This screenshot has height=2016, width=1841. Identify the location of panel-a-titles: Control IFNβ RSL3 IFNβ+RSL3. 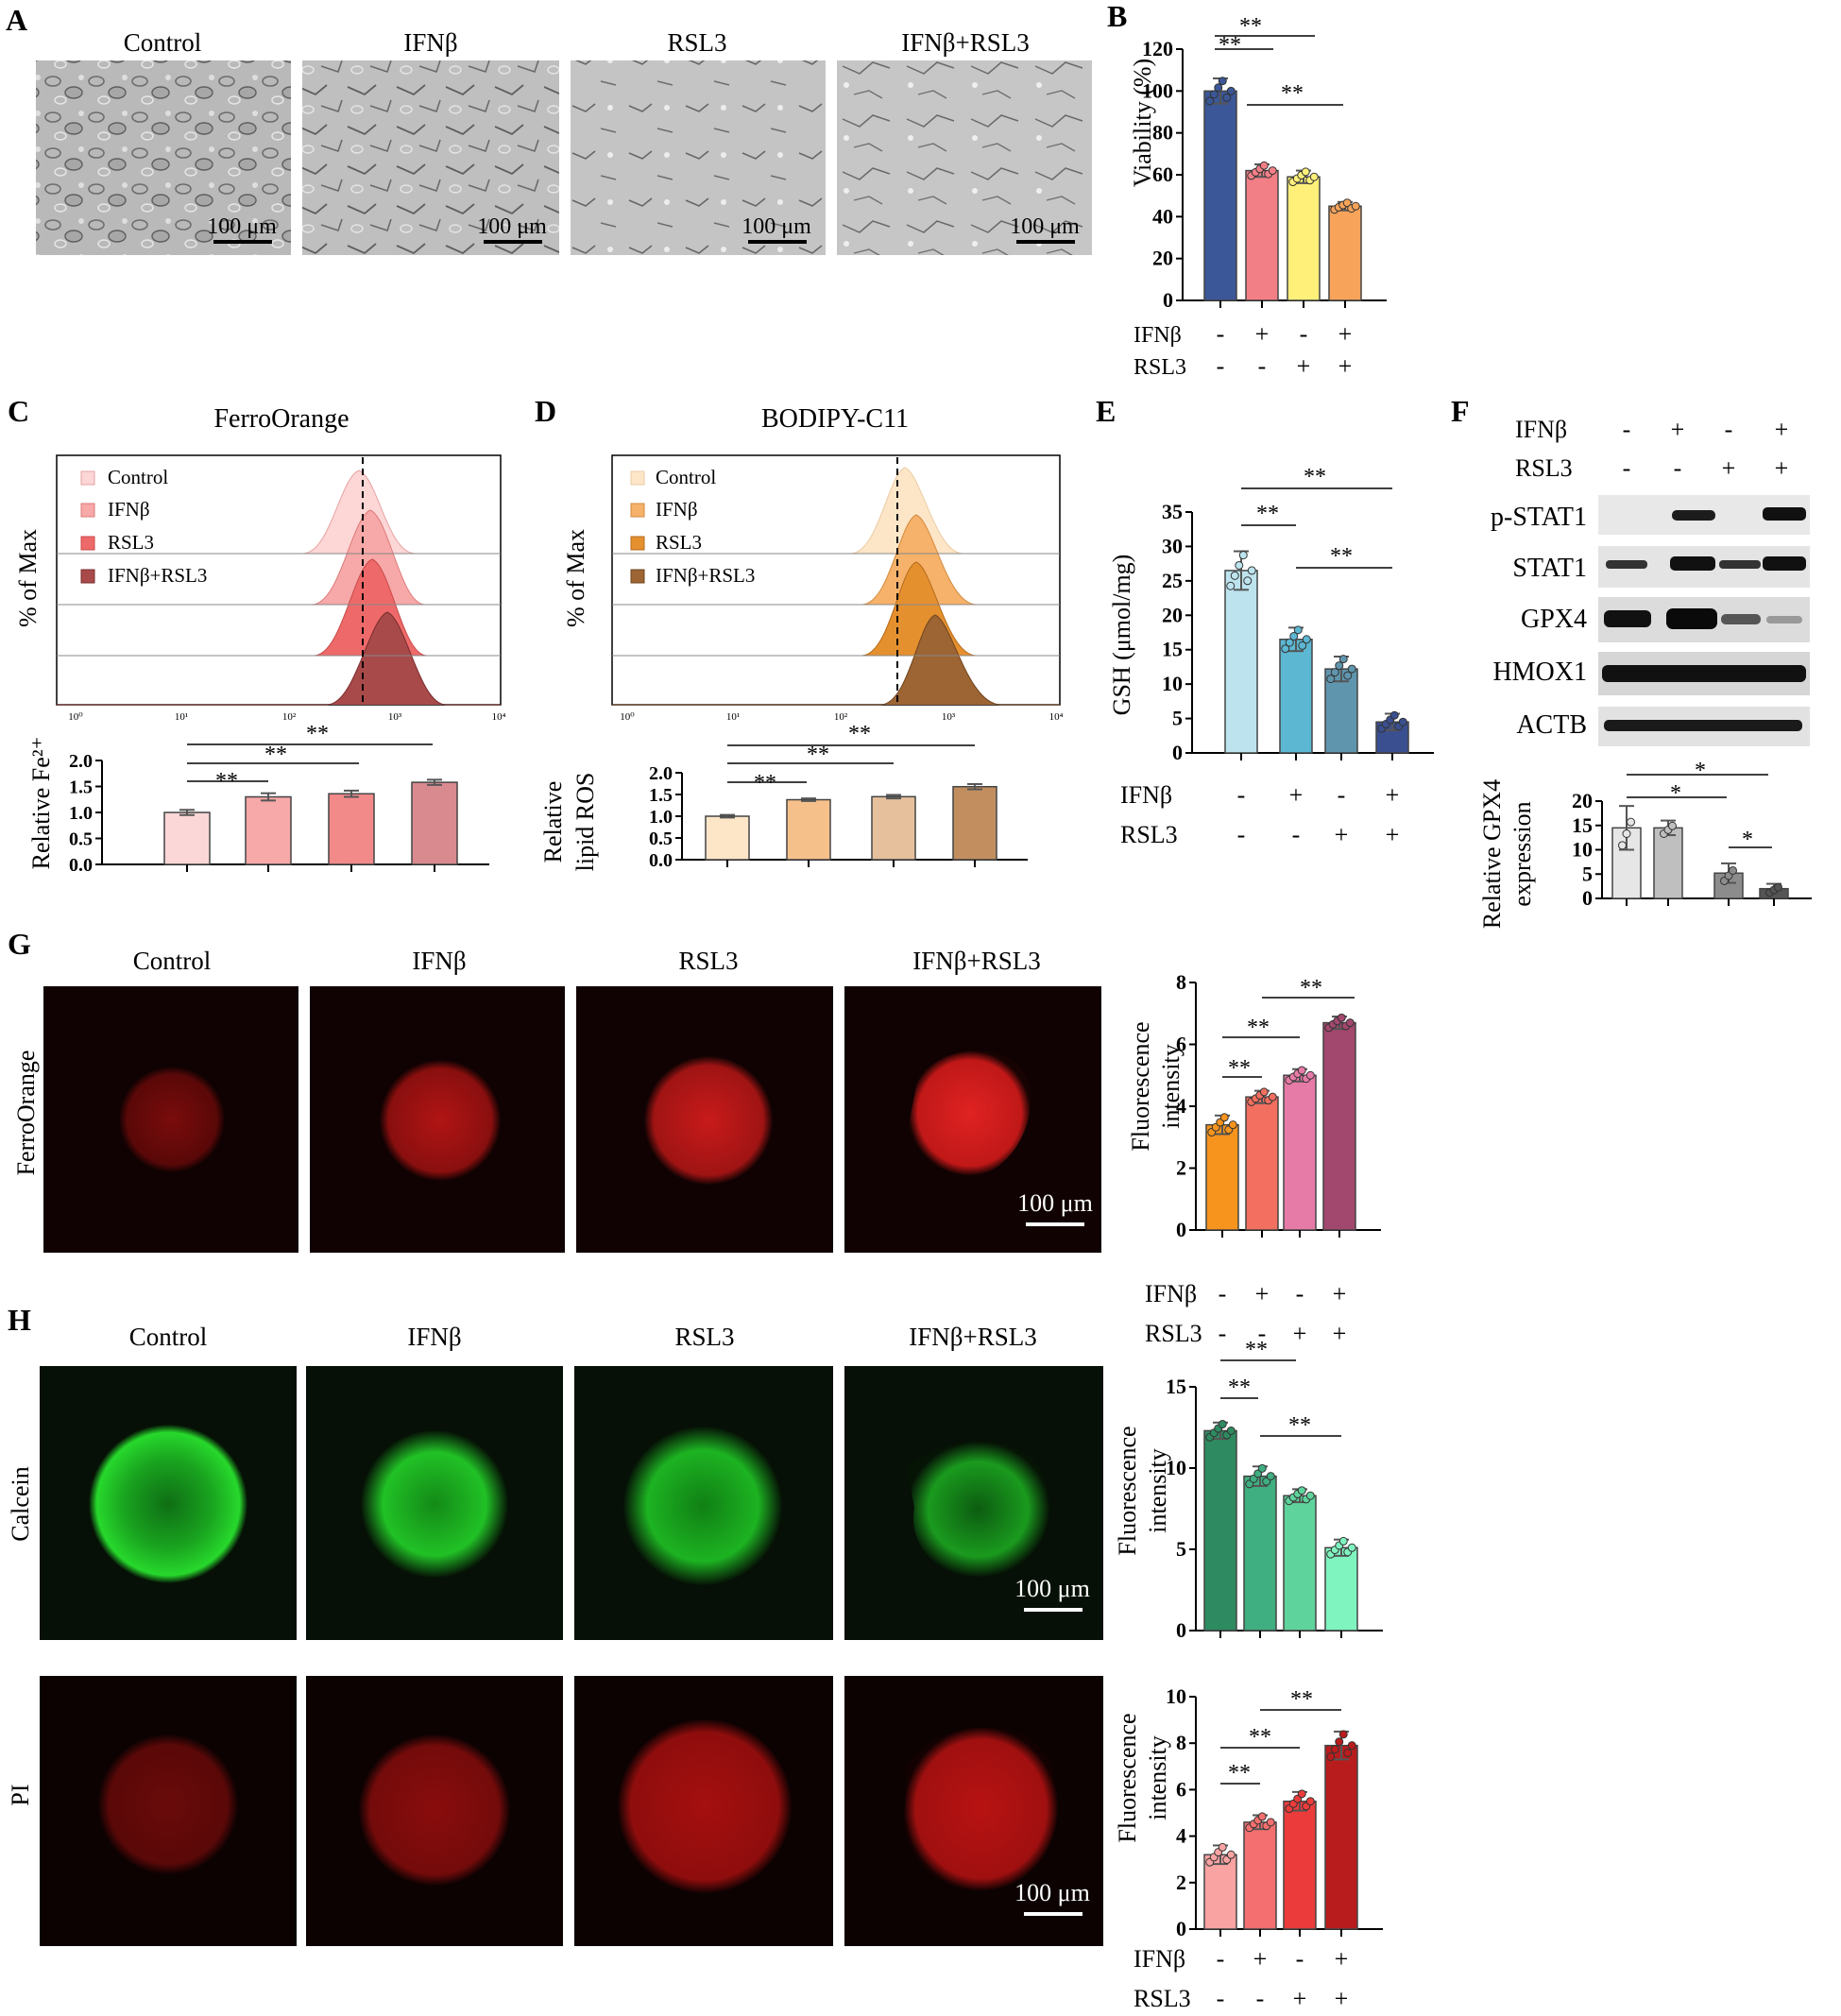
(577, 42).